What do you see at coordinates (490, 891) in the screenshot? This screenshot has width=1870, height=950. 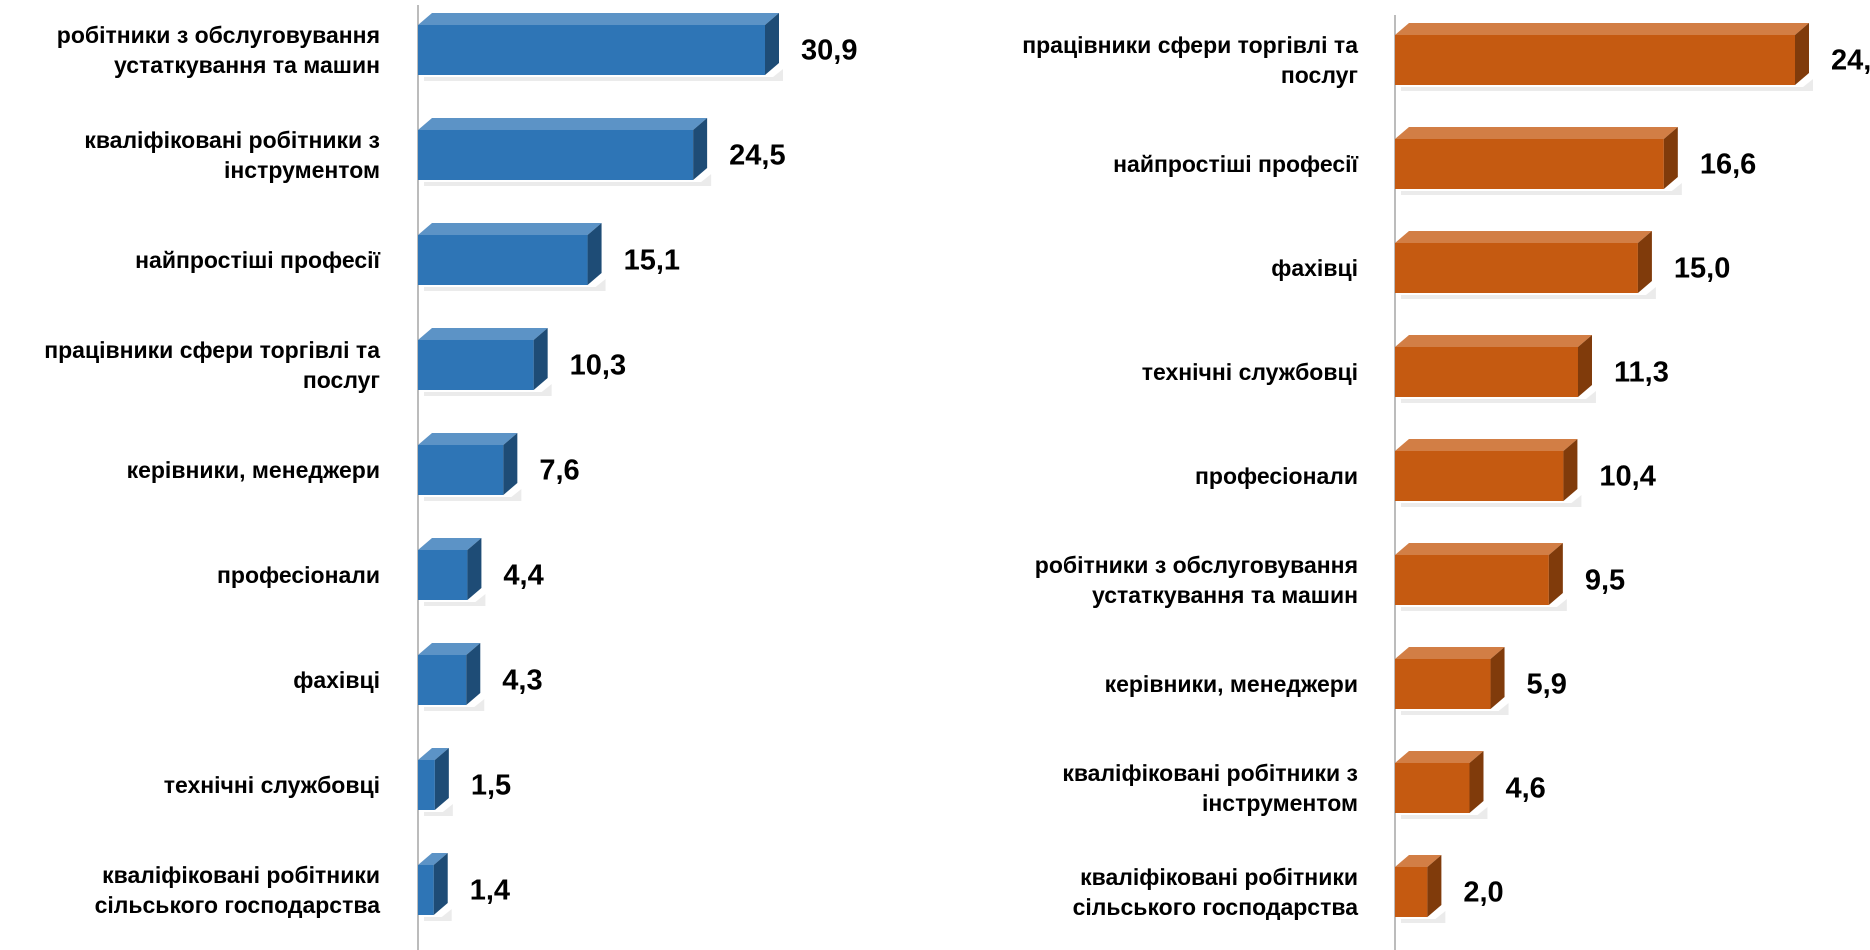 I see `value-label: 1,4` at bounding box center [490, 891].